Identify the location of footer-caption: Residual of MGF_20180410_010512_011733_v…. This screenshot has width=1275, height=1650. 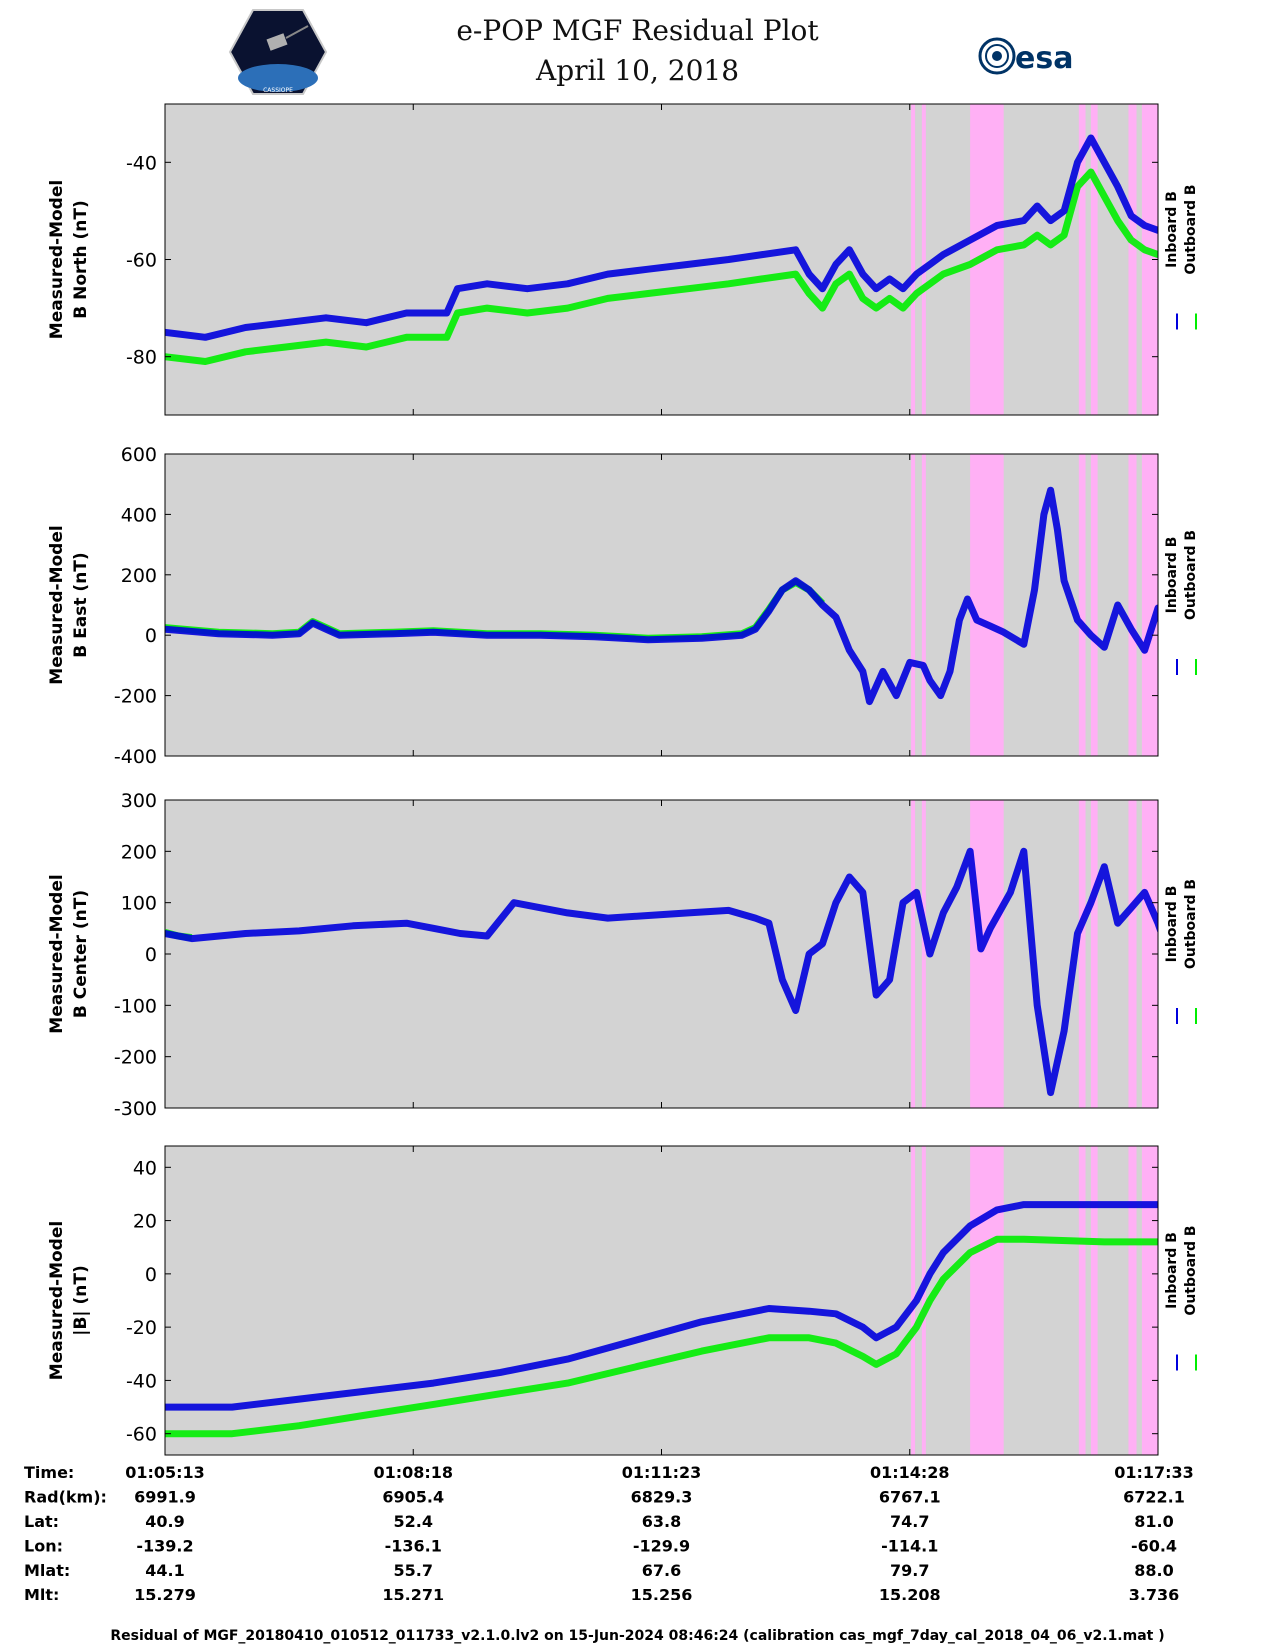
(637, 1636).